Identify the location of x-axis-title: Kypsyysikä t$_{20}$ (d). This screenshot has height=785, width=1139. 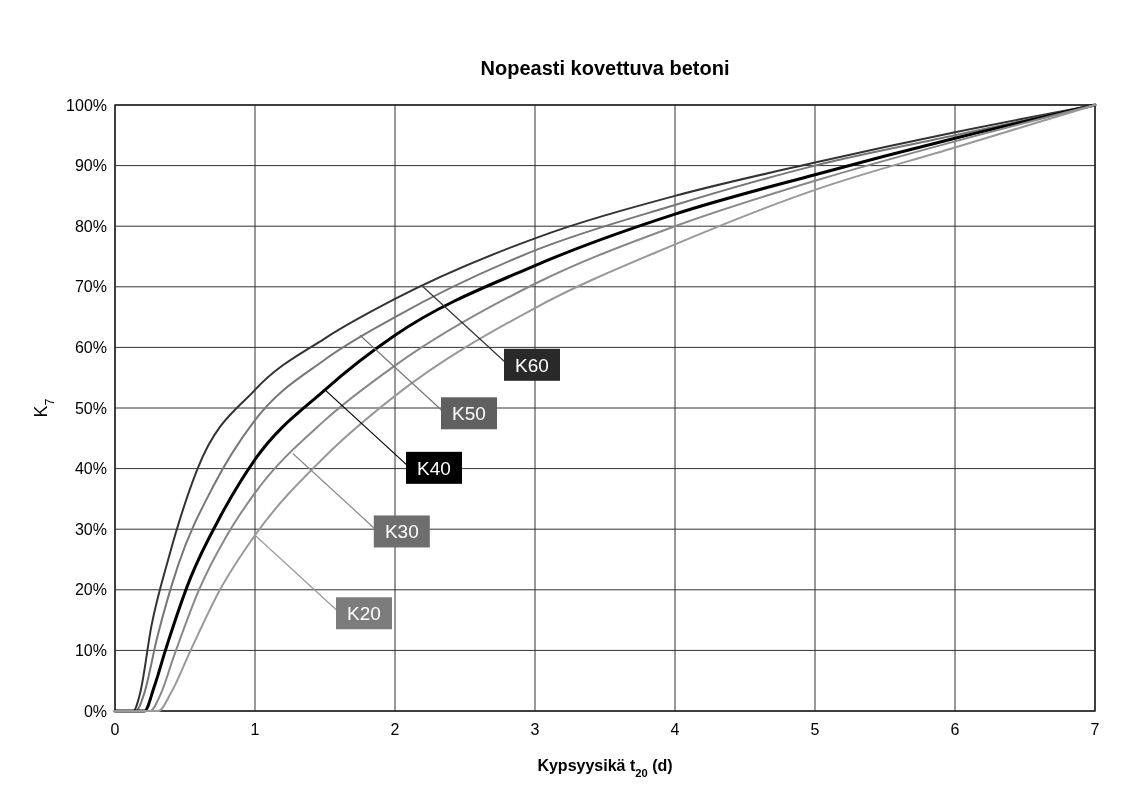
(605, 768).